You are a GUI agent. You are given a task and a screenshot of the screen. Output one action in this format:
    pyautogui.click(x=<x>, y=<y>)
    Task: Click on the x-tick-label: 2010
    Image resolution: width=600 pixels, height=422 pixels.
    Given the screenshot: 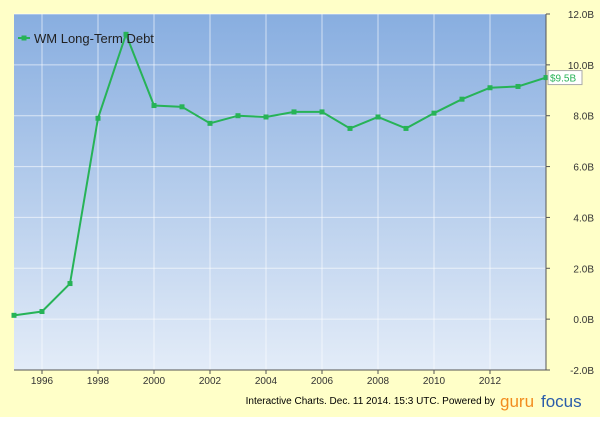 What is the action you would take?
    pyautogui.click(x=434, y=381)
    